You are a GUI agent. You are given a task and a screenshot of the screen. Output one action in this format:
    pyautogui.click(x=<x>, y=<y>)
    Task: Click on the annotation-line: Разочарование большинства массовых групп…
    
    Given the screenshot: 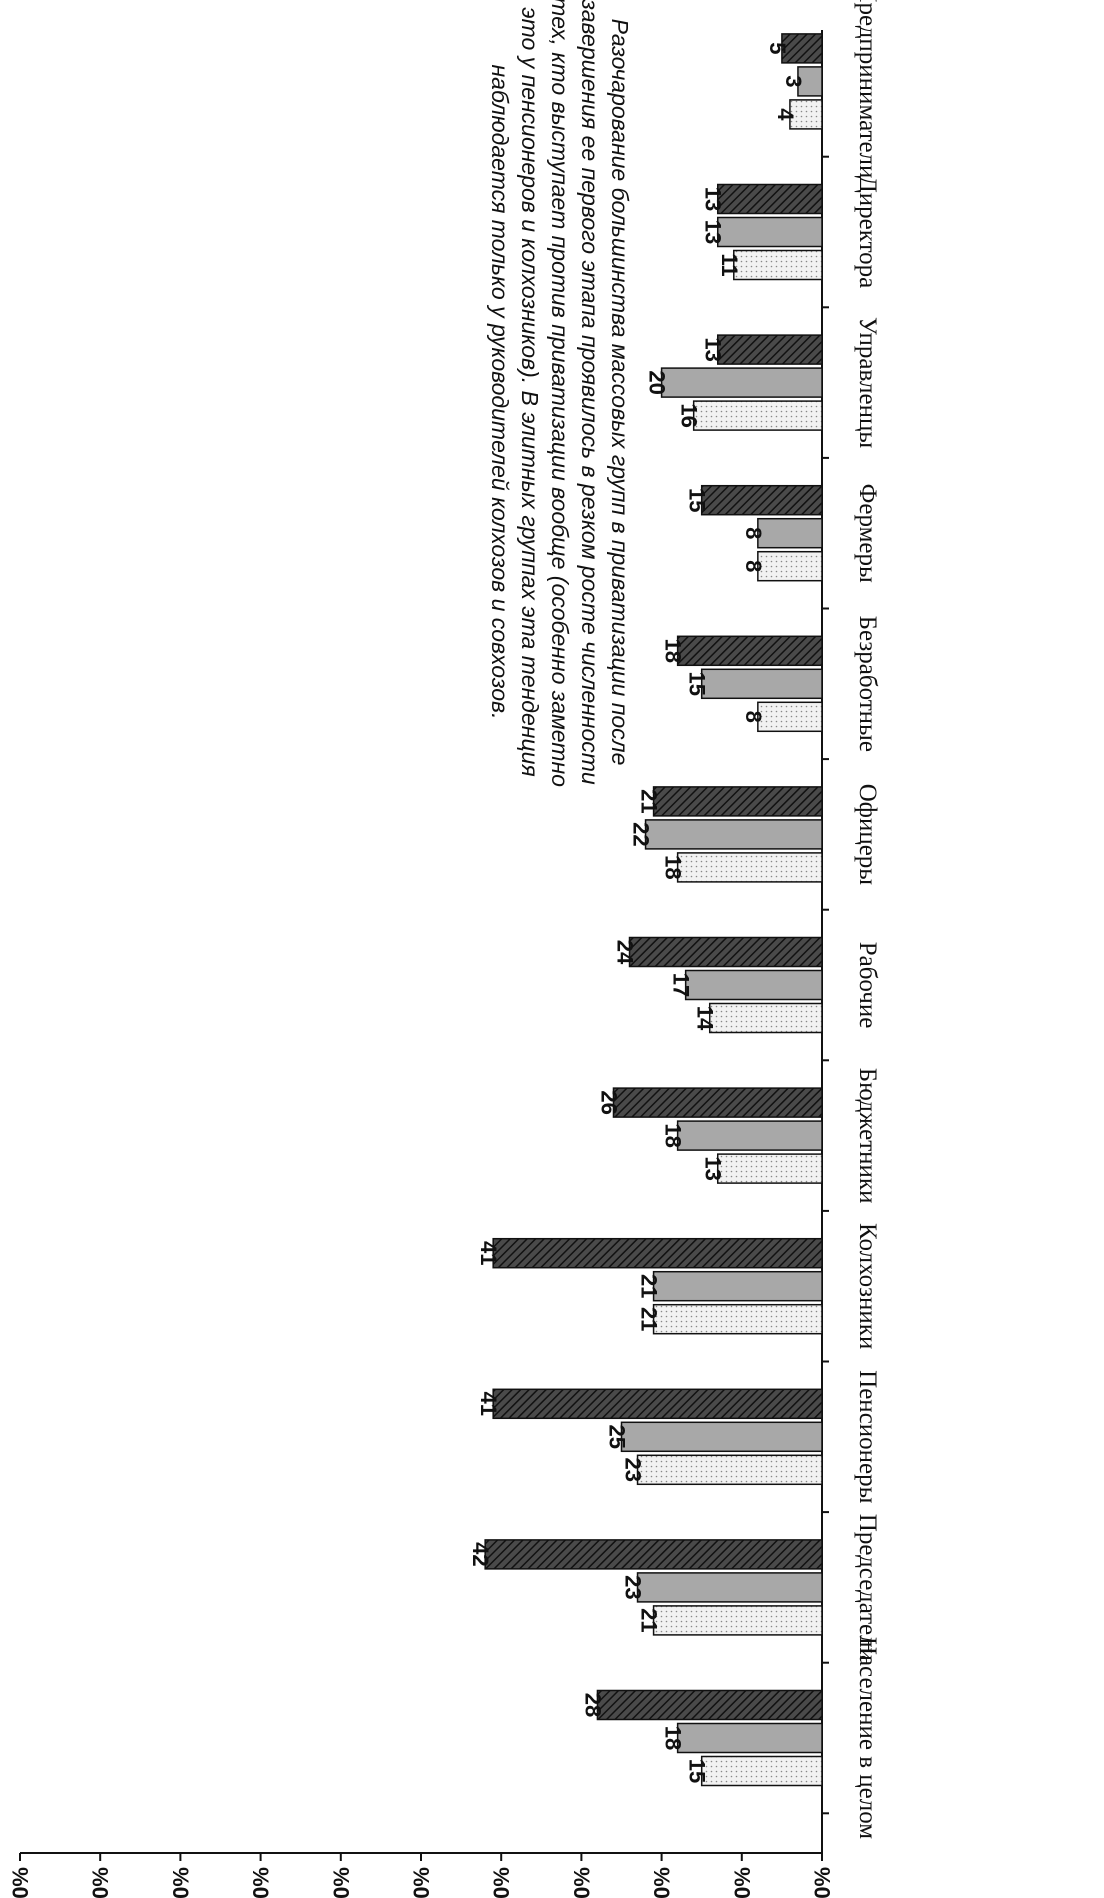 What is the action you would take?
    pyautogui.click(x=620, y=392)
    